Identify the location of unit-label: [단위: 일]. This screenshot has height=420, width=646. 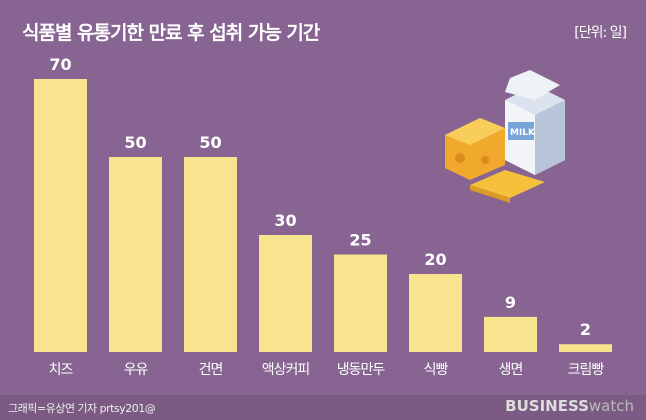
(600, 33).